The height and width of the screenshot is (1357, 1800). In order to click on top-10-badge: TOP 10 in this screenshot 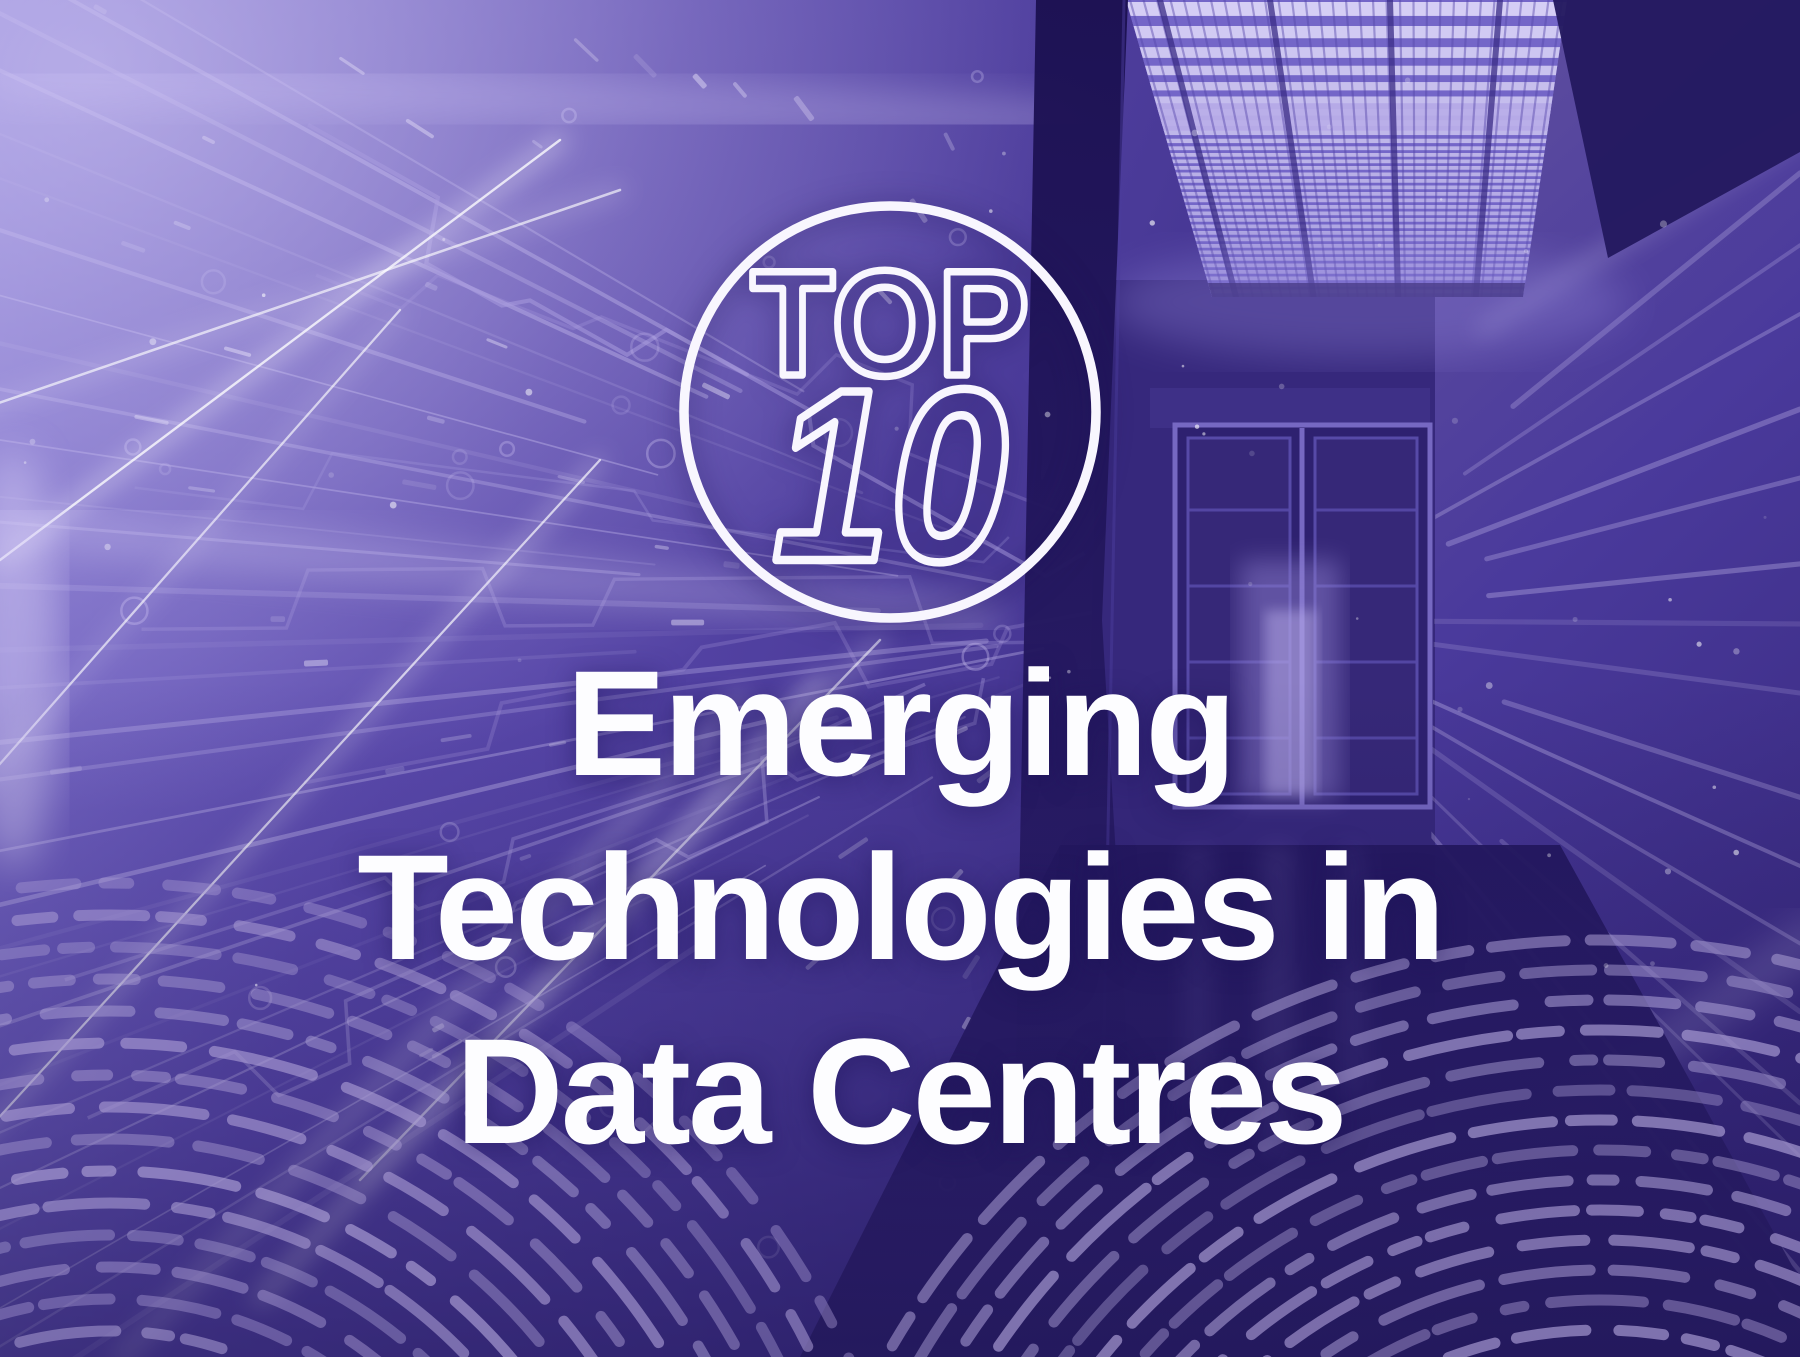, I will do `click(890, 412)`.